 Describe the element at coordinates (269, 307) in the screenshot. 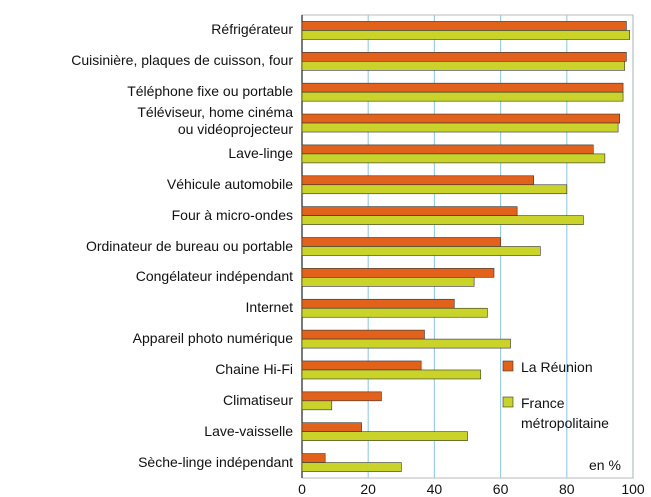

I see `y-tick-label: Internet` at that location.